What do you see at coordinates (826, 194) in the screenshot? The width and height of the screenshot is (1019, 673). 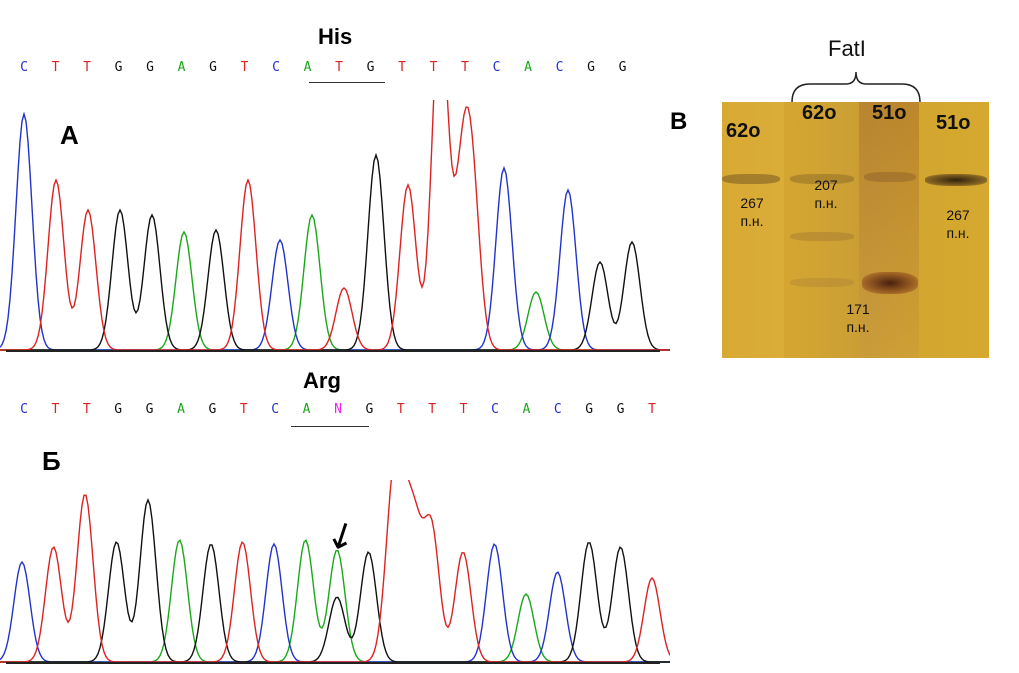 I see `band-size-lane2: 207 п.н.` at bounding box center [826, 194].